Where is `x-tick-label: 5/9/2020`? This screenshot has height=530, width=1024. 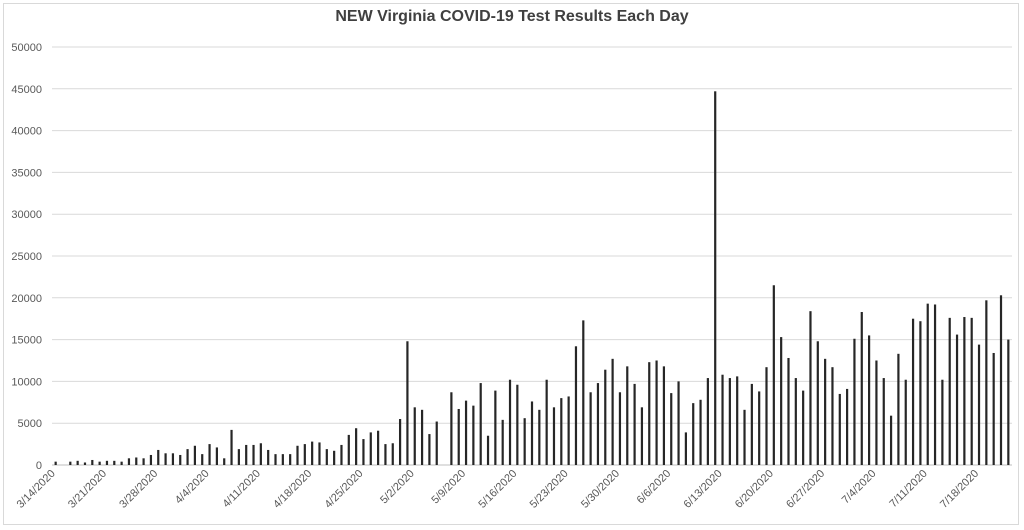 x-tick-label: 5/9/2020 is located at coordinates (448, 487).